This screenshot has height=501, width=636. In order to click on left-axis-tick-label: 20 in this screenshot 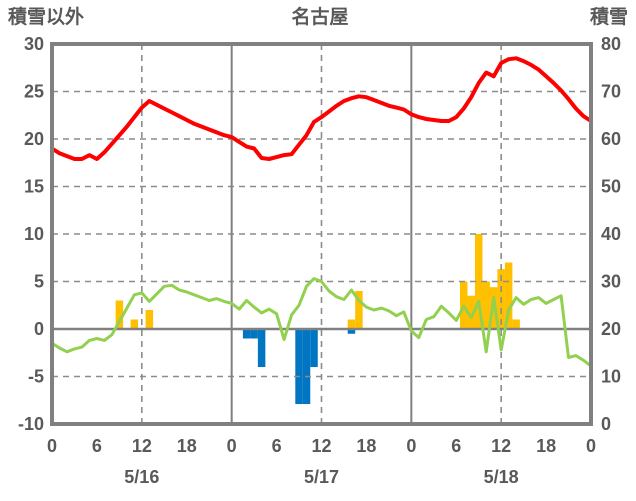, I will do `click(34, 139)`.